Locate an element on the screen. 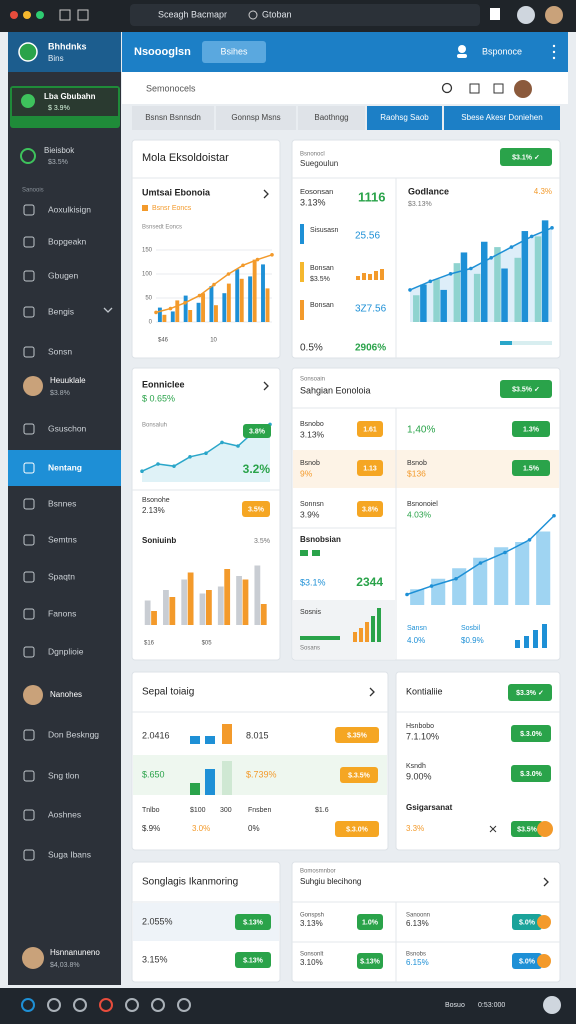  tab-label: Sbese Akesr Doniehen is located at coordinates (501, 117).